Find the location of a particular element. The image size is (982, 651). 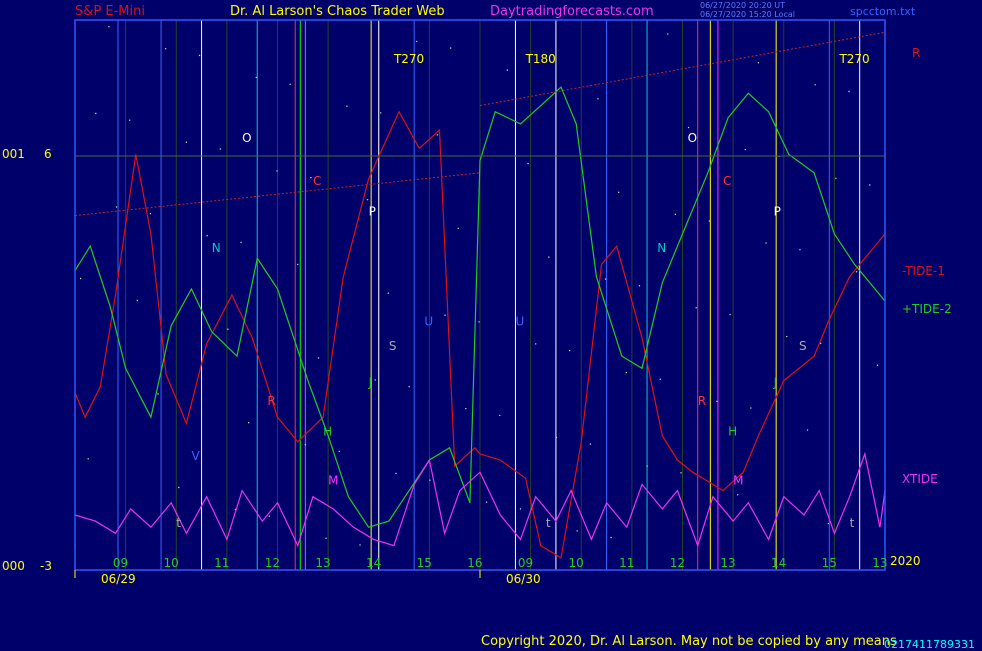

point-label: T270 is located at coordinates (408, 59).